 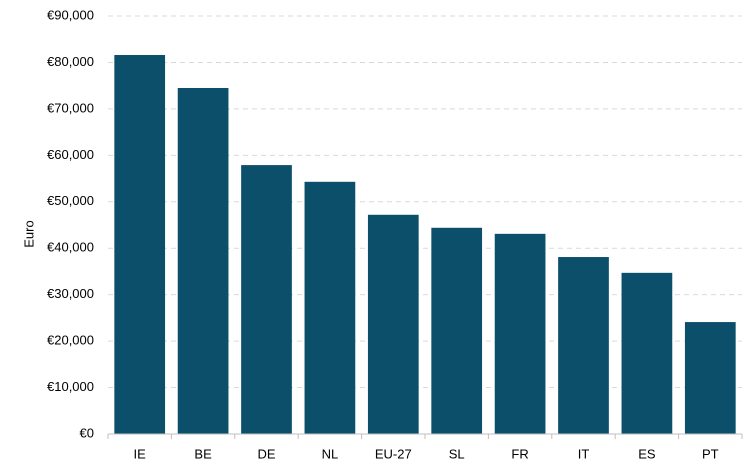 What do you see at coordinates (70, 14) in the screenshot?
I see `y-tick-label: €90,000` at bounding box center [70, 14].